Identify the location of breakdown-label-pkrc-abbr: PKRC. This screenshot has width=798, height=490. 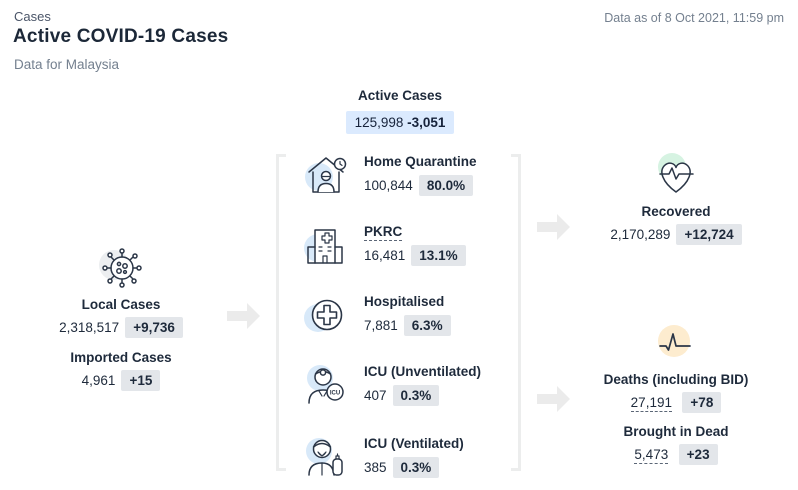
(383, 232).